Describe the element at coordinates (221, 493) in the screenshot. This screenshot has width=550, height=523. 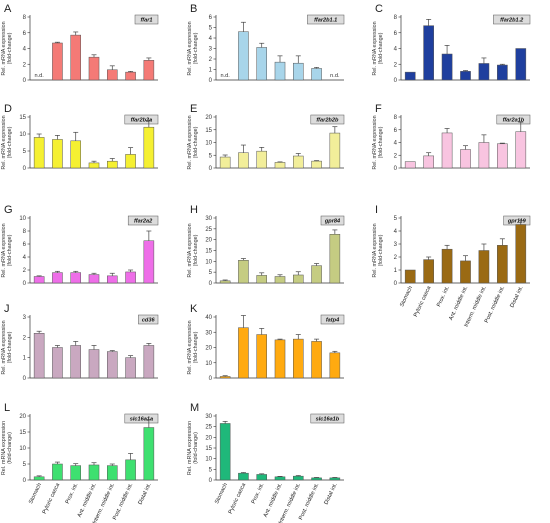
I see `x-tick-label: Stomach` at that location.